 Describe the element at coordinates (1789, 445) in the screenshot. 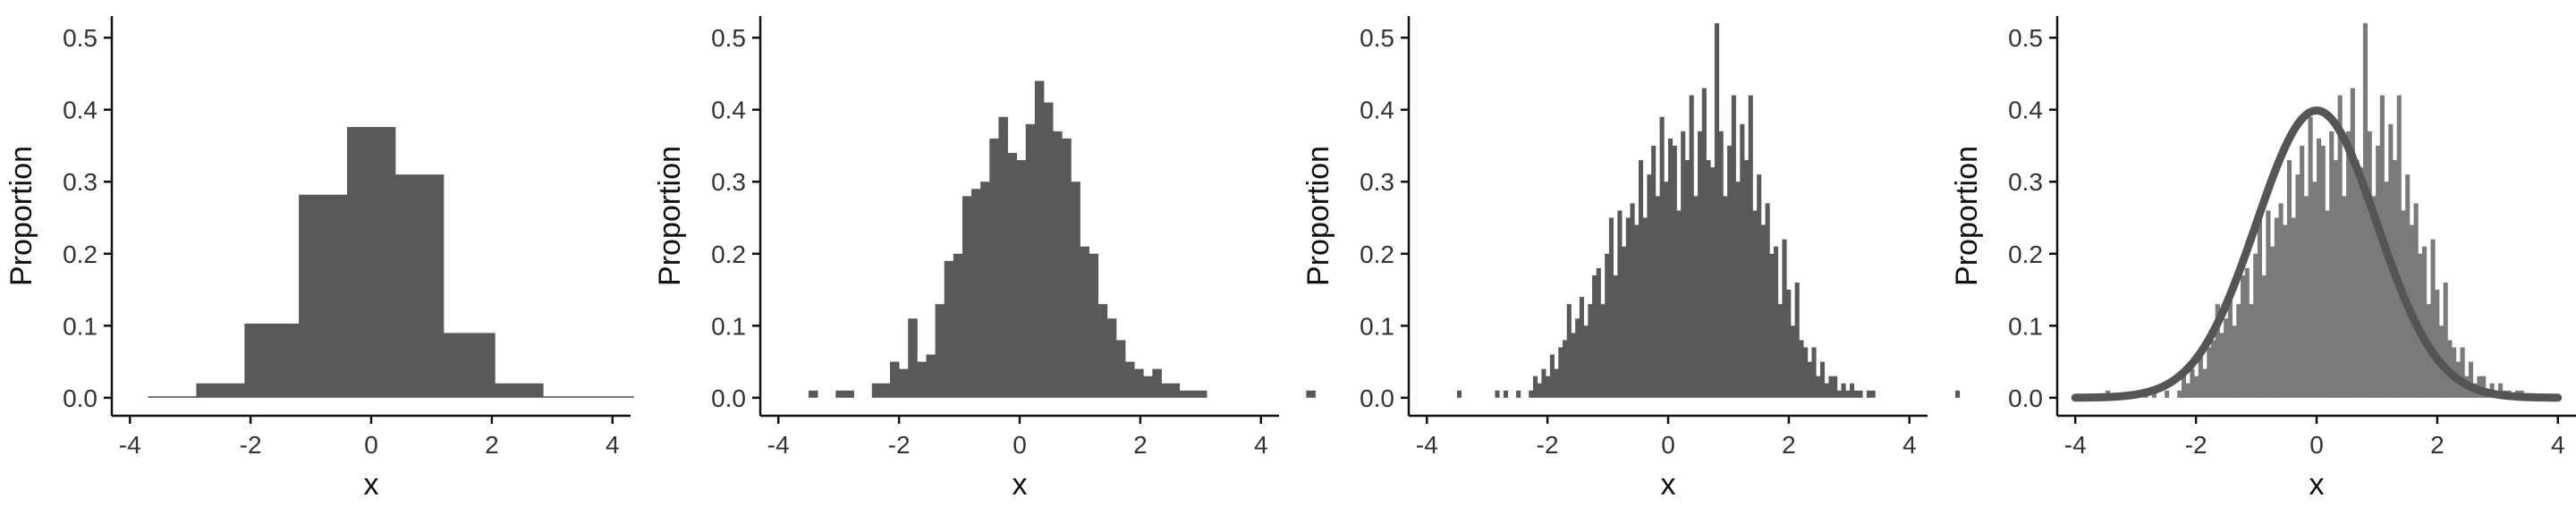

I see `x-tick-label: 2` at that location.